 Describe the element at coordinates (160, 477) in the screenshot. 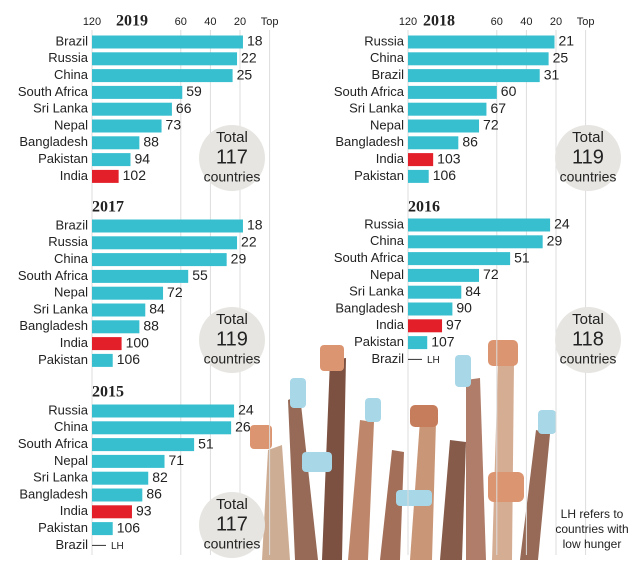

I see `value-label: 82` at that location.